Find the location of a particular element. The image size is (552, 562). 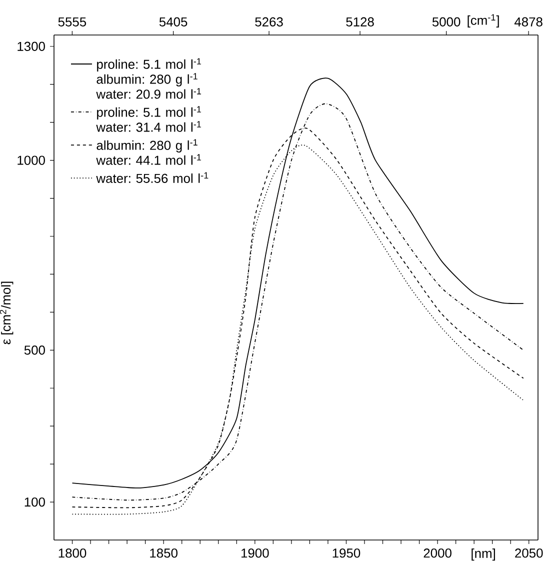

text: proline: 5.1 mol l$^{-1}$ albumin: 280 g l$^{-1}$ water: 20.9 mol l$^{-1}$ is located at coordinates (148, 78).